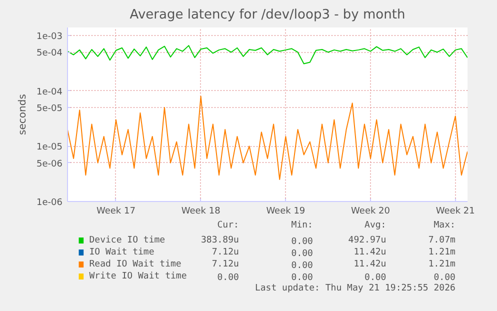  What do you see at coordinates (49, 53) in the screenshot?
I see `y-tick-label: 5e-04` at bounding box center [49, 53].